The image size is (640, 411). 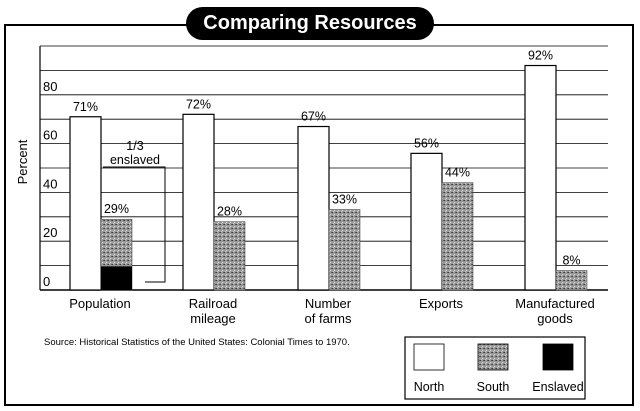 I want to click on bar-enslaved, so click(x=116, y=278).